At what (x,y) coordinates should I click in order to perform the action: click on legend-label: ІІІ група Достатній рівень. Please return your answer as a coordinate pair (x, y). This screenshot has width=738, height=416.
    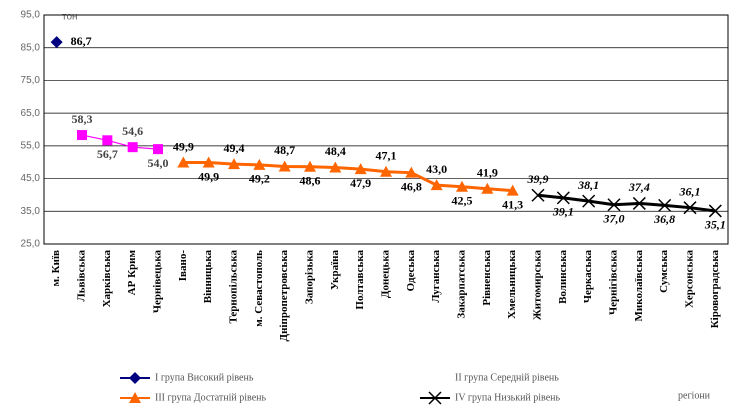
    Looking at the image, I should click on (211, 397).